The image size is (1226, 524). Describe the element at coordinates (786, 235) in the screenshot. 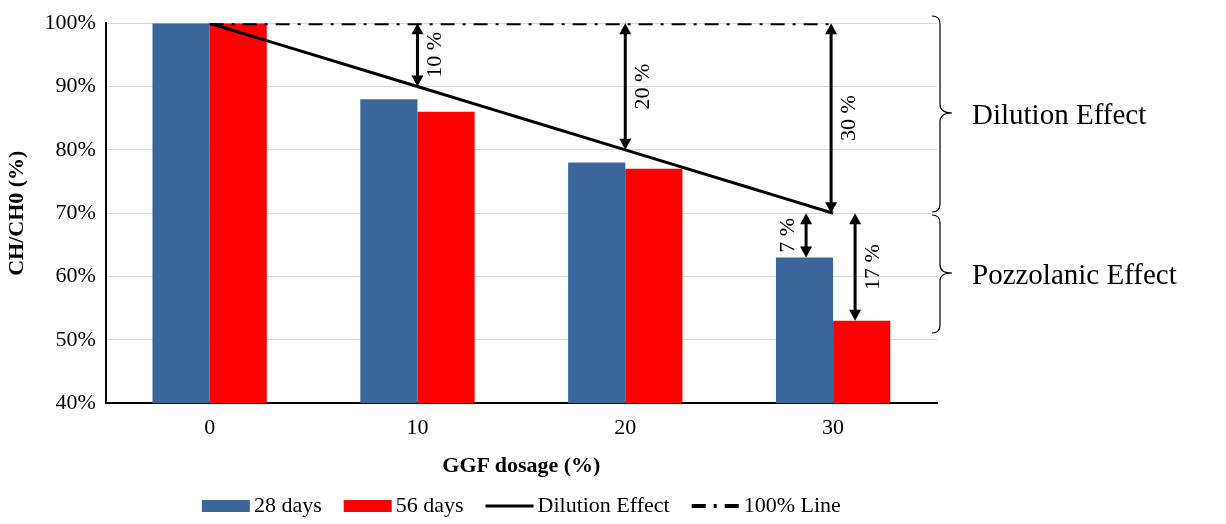

I see `annotation: 7 %` at that location.